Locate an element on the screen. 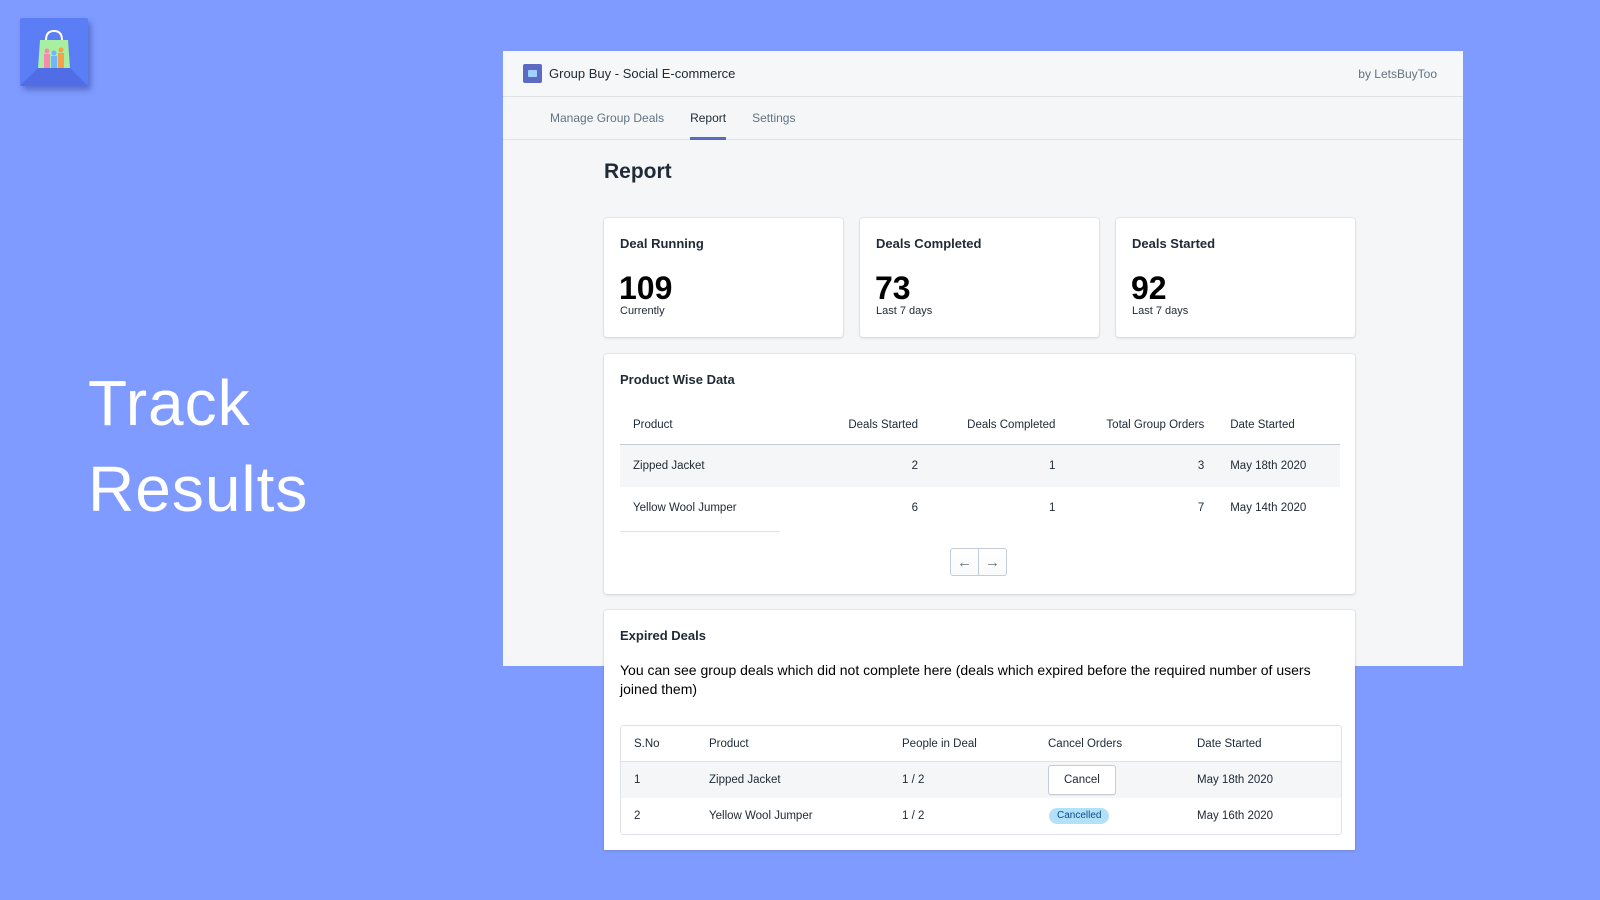  section-title: Product Wise Data is located at coordinates (677, 379).